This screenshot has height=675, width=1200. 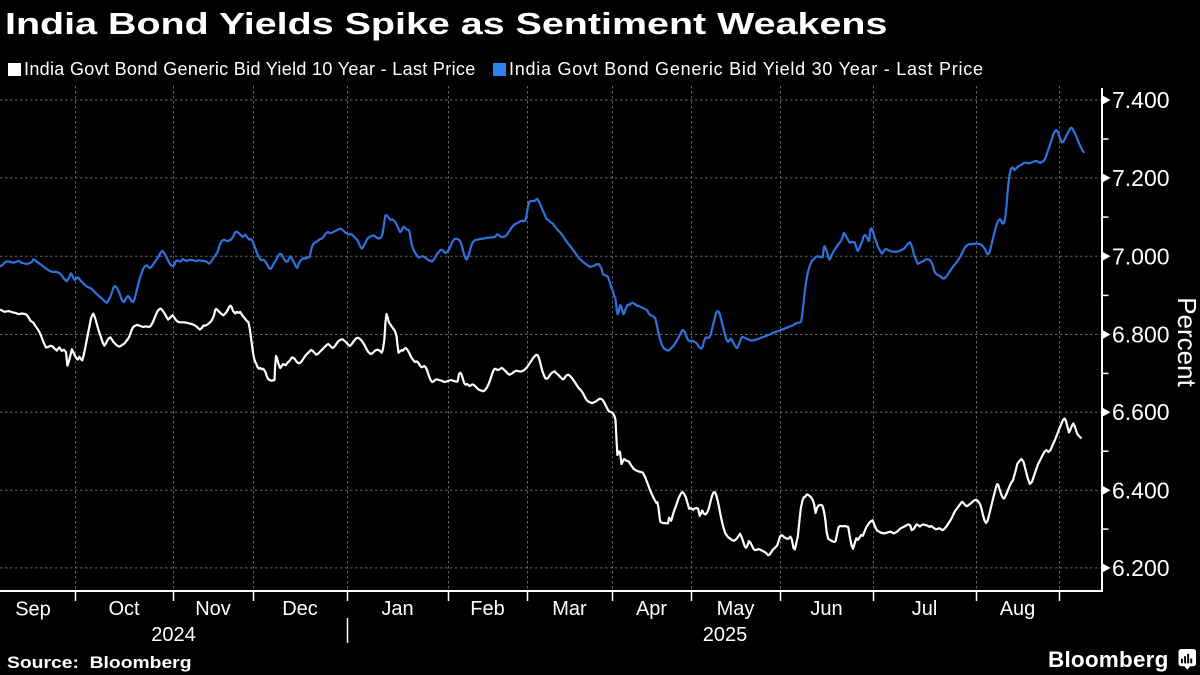 What do you see at coordinates (651, 609) in the screenshot?
I see `svg-text: Apr` at bounding box center [651, 609].